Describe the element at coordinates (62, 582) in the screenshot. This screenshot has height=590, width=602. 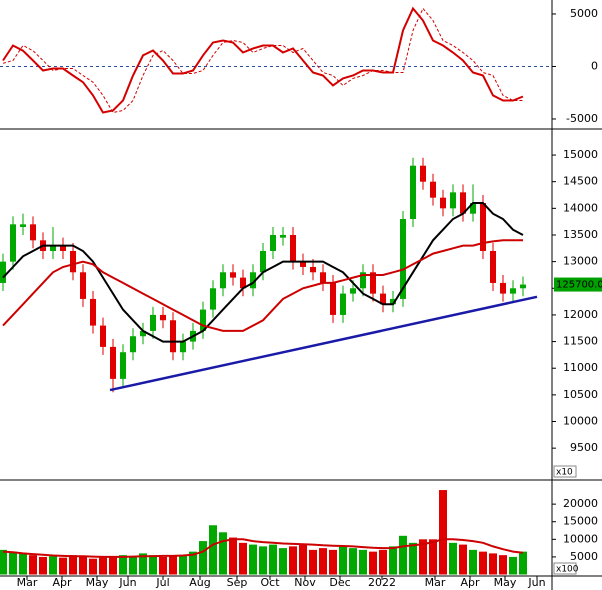
I see `x-tick-label: Apr` at that location.